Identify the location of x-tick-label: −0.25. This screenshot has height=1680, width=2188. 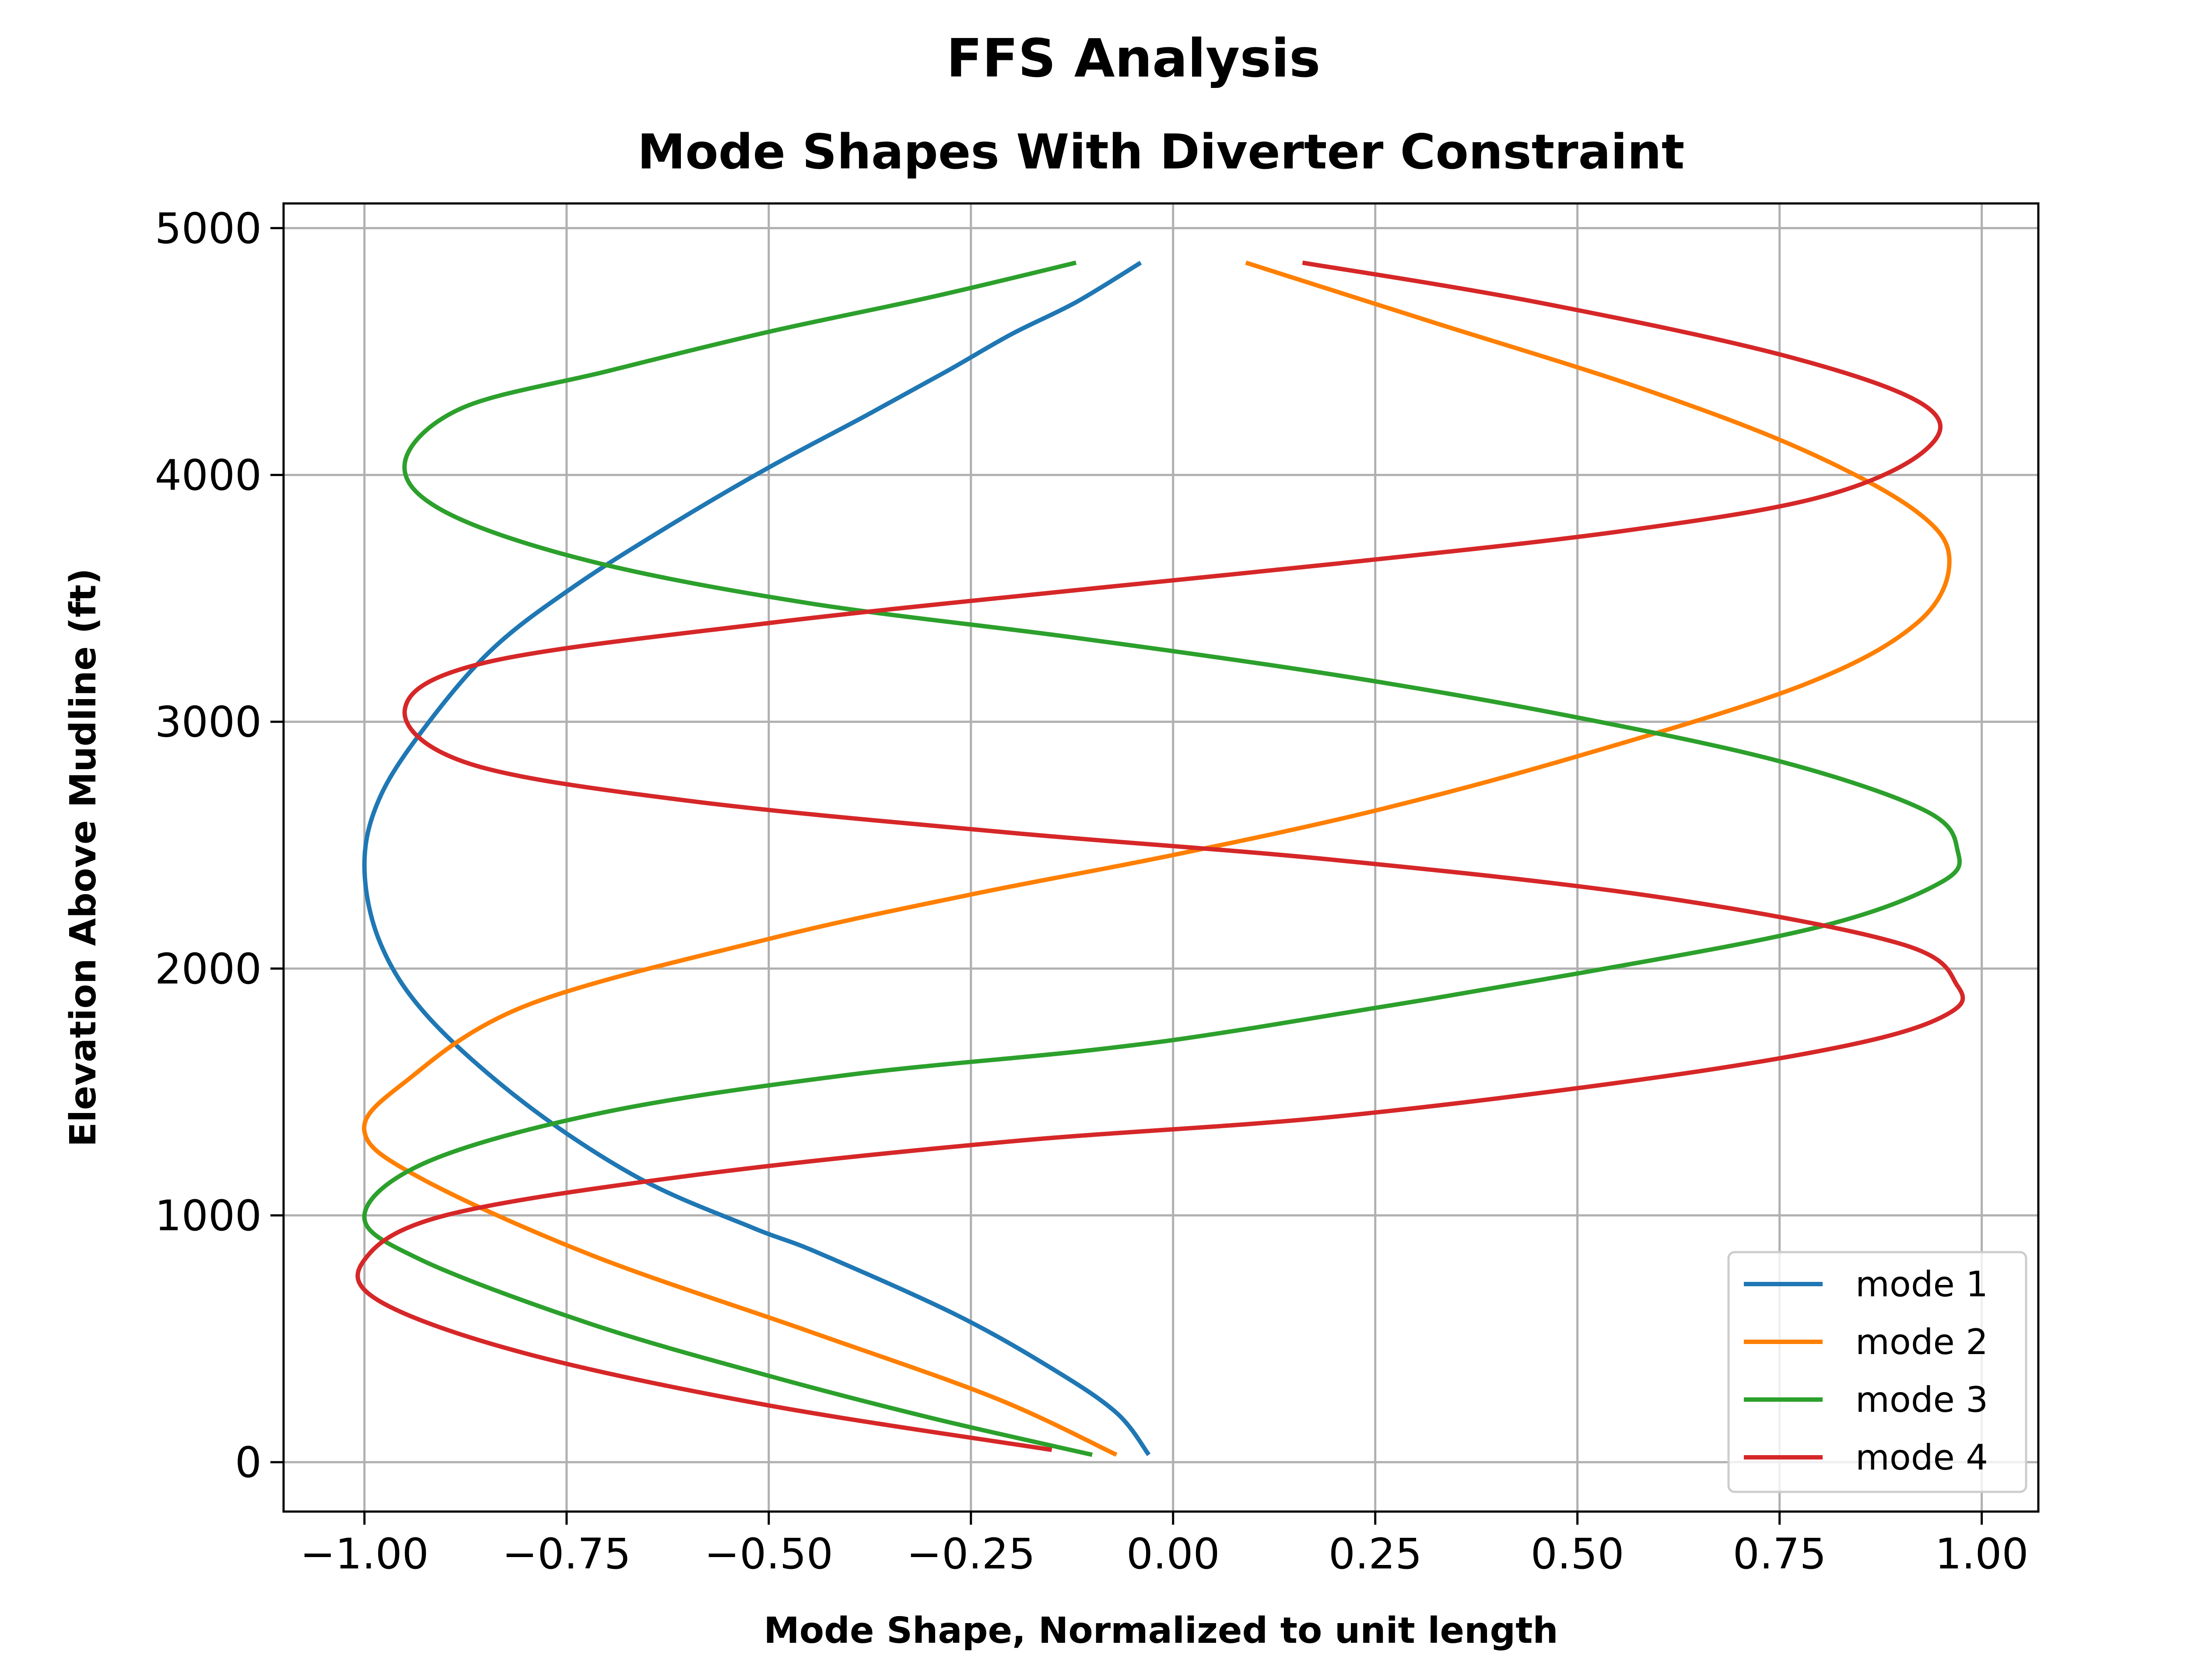
(971, 1554).